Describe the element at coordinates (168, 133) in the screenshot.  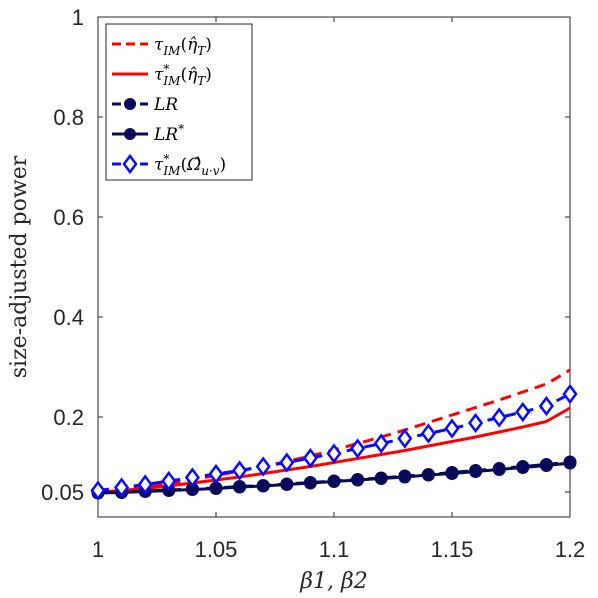
I see `legend-label: LR*` at that location.